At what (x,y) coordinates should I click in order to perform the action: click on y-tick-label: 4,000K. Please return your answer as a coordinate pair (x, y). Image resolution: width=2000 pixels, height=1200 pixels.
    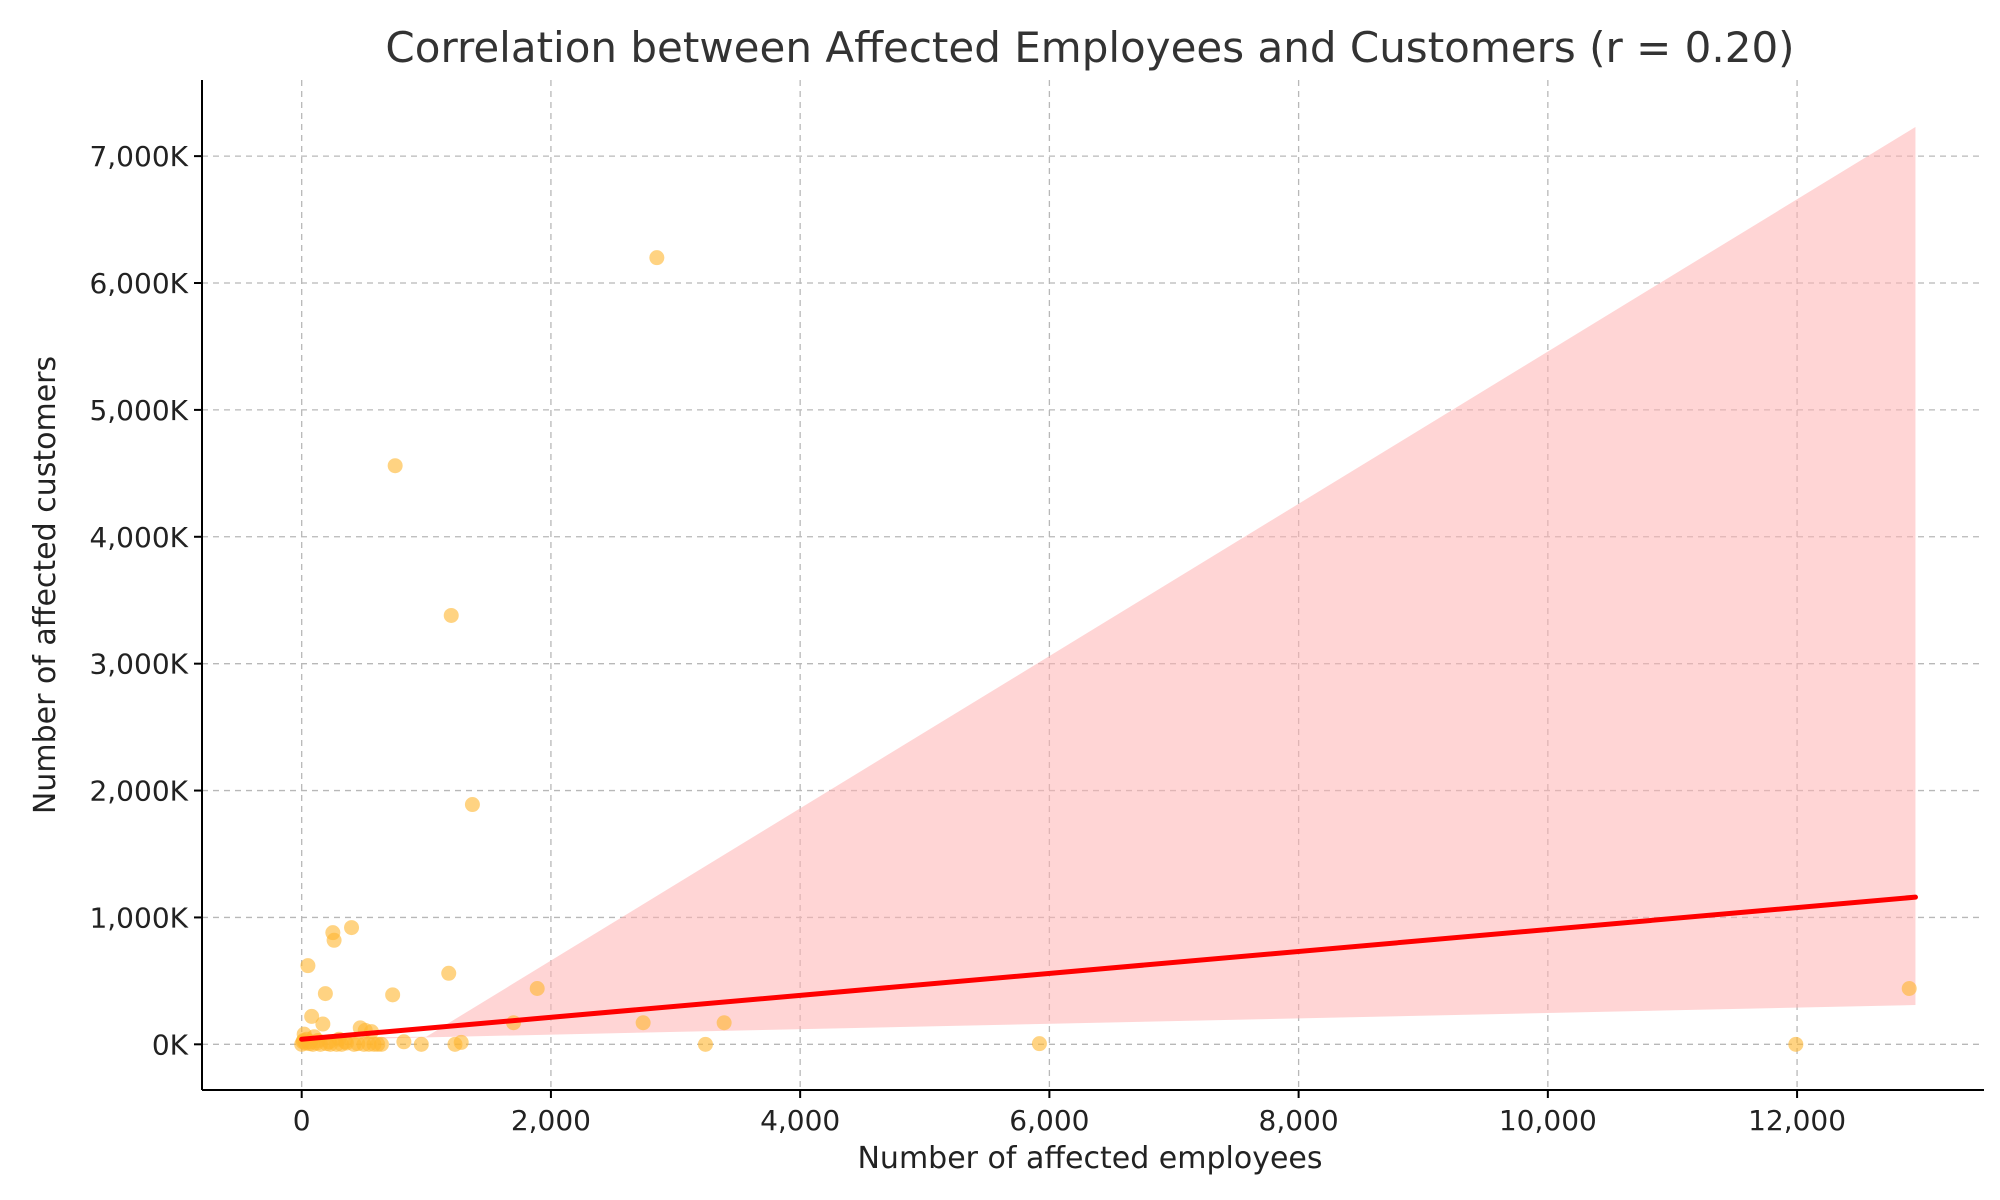
    Looking at the image, I should click on (138, 537).